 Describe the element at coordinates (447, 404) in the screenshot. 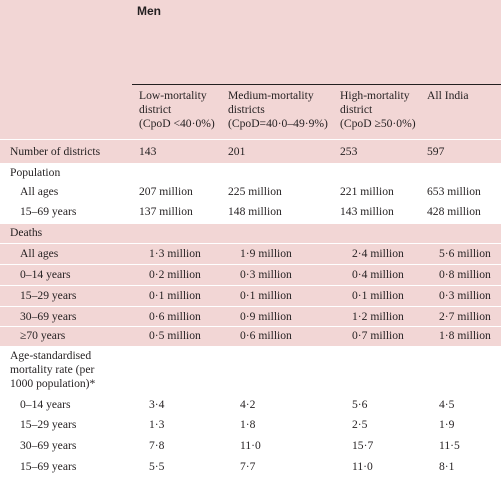

I see `table-cell: 4·5` at that location.